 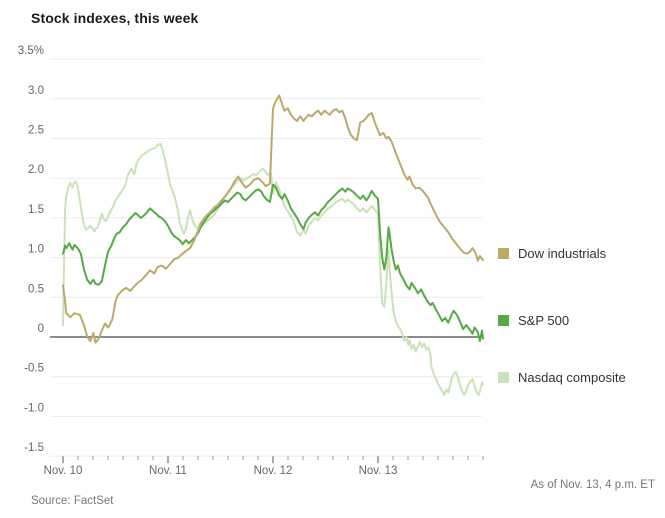 I want to click on y-axis-tick-label: -1.5, so click(x=34, y=448).